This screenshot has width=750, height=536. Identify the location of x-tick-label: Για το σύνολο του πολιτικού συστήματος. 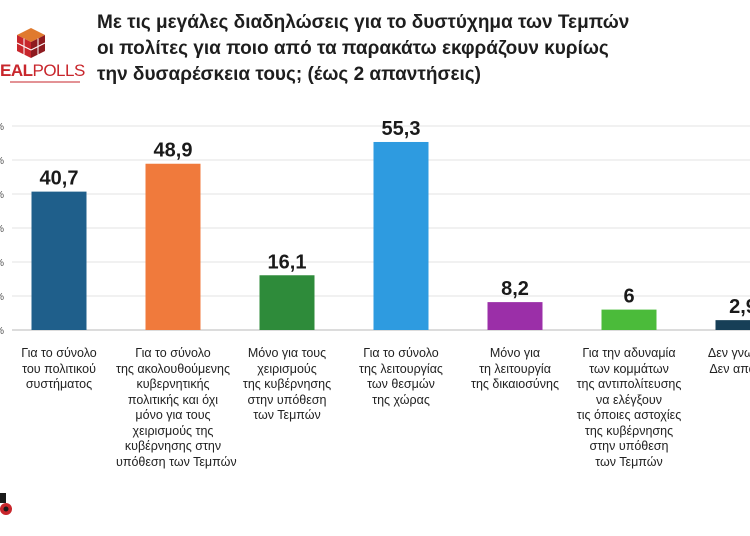
(59, 369).